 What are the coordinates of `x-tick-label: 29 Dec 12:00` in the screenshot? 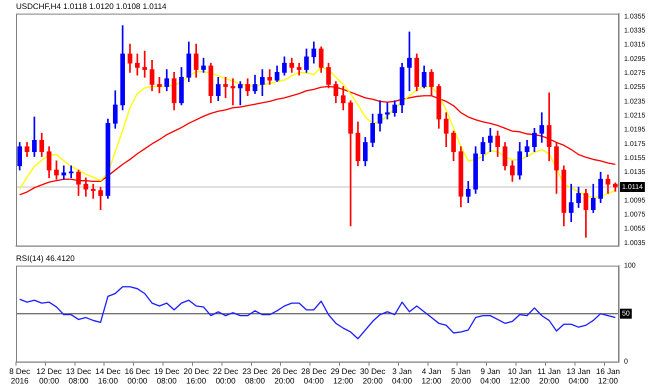 It's located at (343, 376).